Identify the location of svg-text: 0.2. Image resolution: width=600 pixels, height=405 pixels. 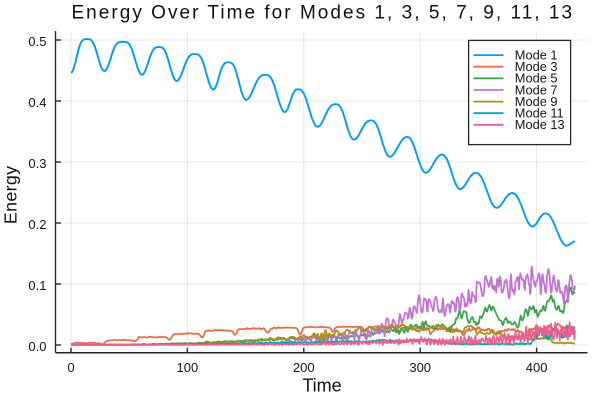
(37, 224).